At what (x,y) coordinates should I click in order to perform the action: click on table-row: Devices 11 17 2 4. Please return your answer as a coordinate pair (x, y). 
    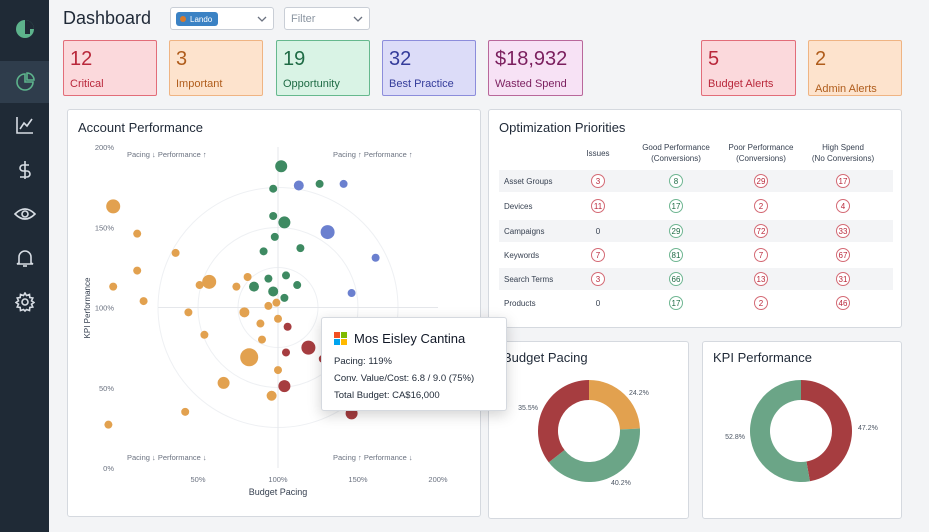
    Looking at the image, I should click on (696, 206).